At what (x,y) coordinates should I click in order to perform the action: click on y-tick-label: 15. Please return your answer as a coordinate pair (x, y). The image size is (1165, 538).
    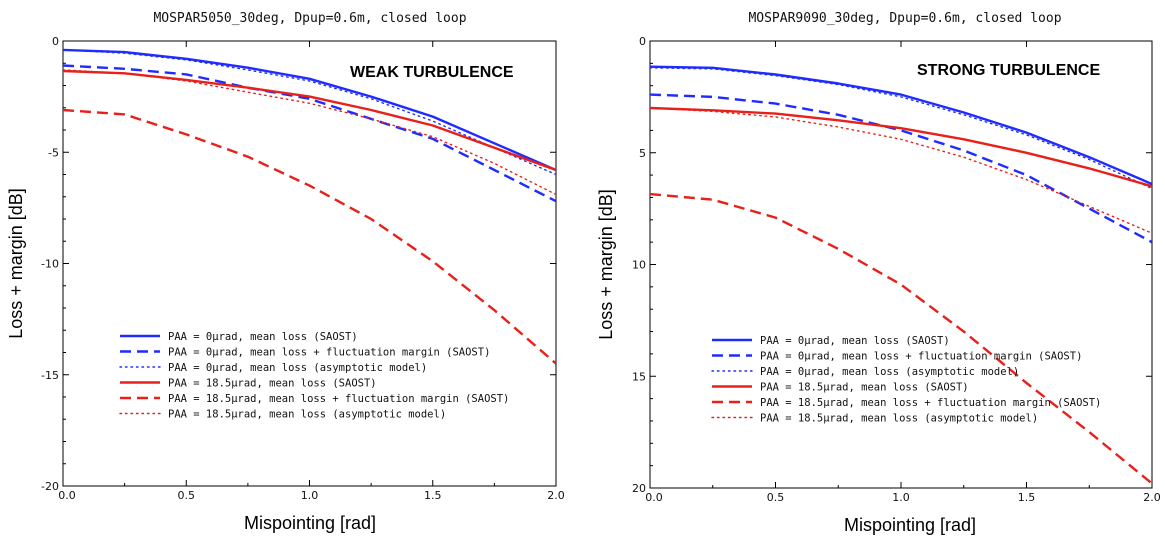
    Looking at the image, I should click on (639, 376).